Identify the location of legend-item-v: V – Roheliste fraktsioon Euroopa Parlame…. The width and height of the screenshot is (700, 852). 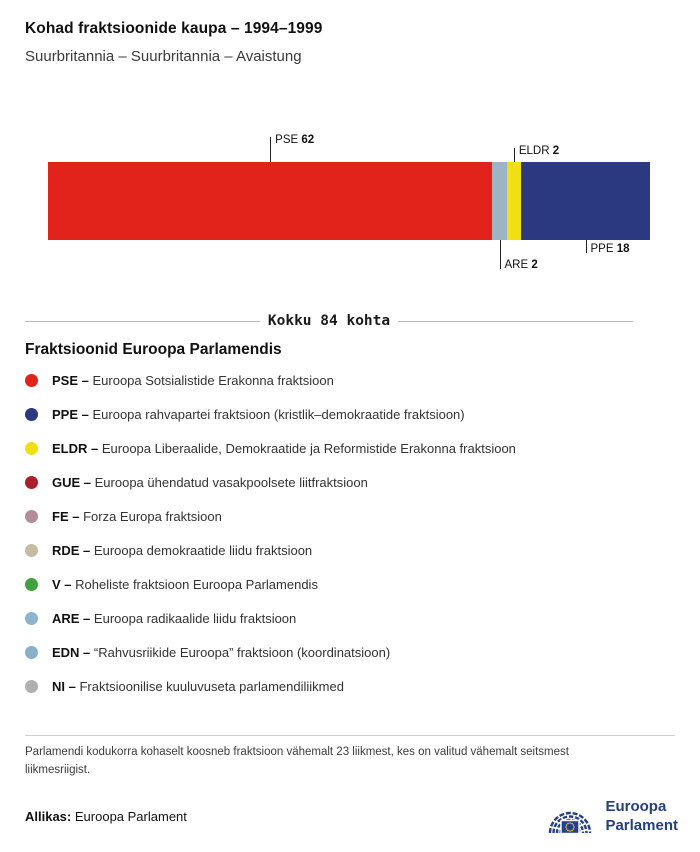
(350, 584).